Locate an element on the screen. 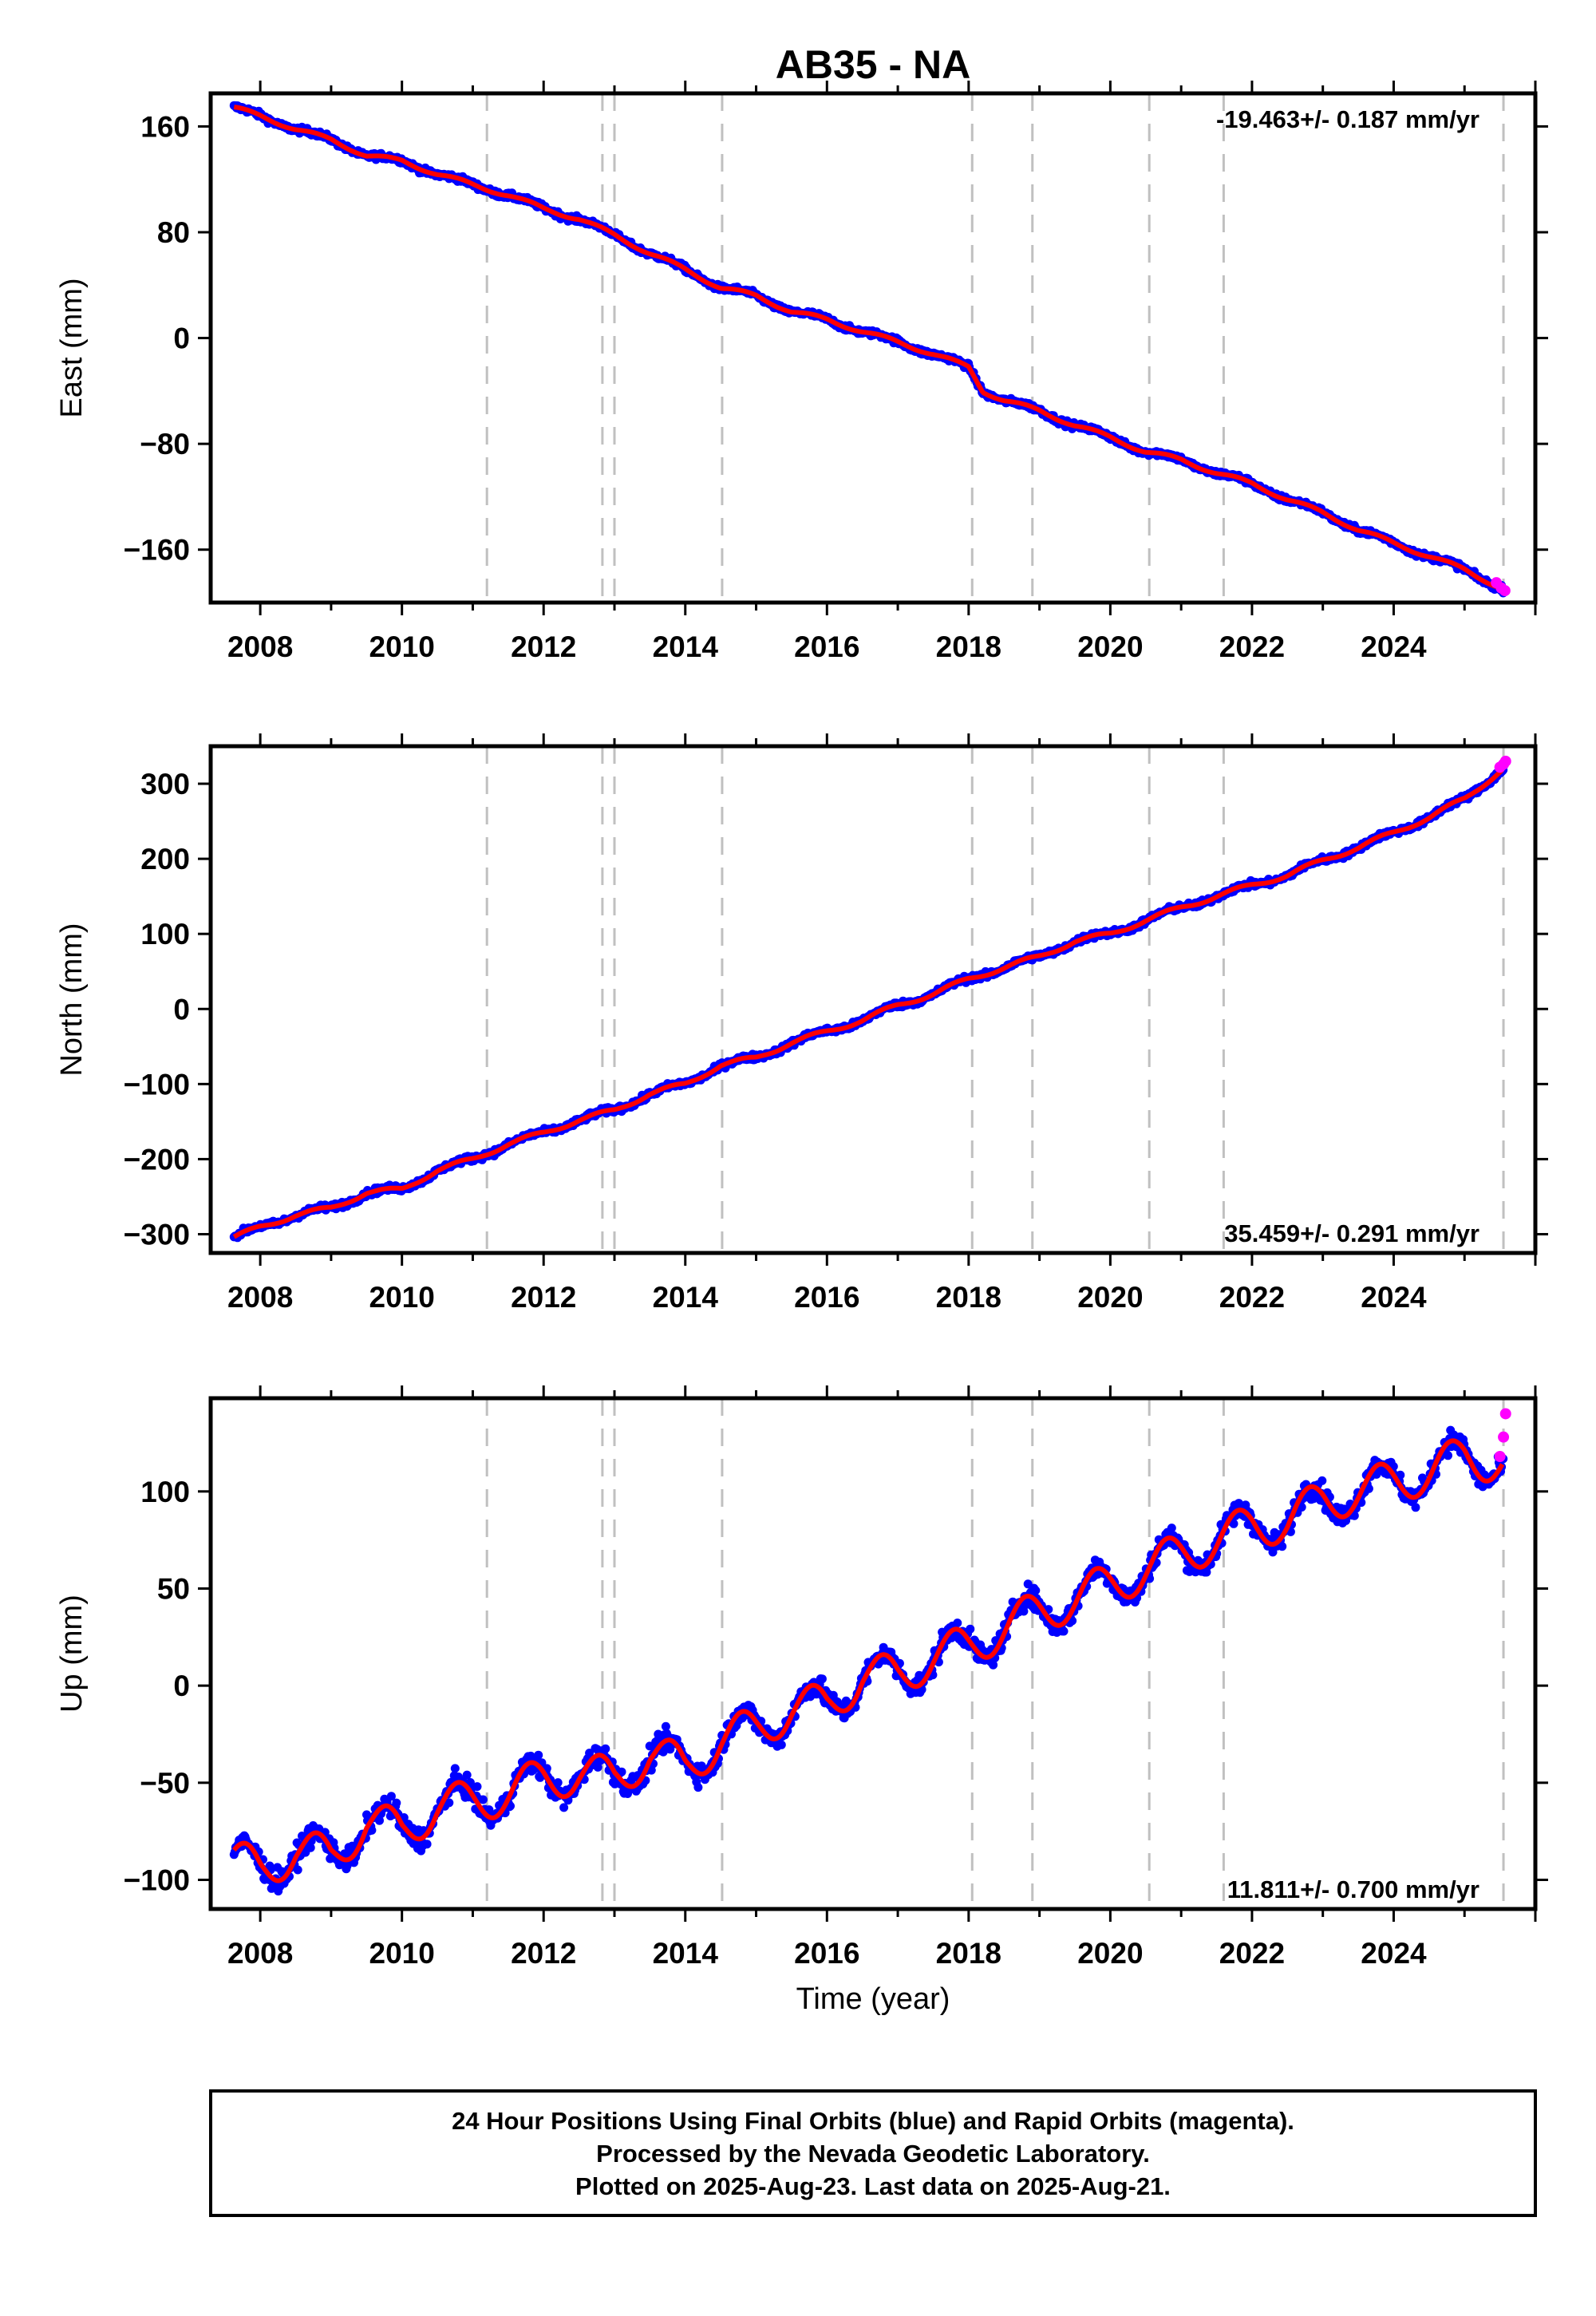 The height and width of the screenshot is (2316, 1596). y-tick-label: 80 is located at coordinates (173, 232).